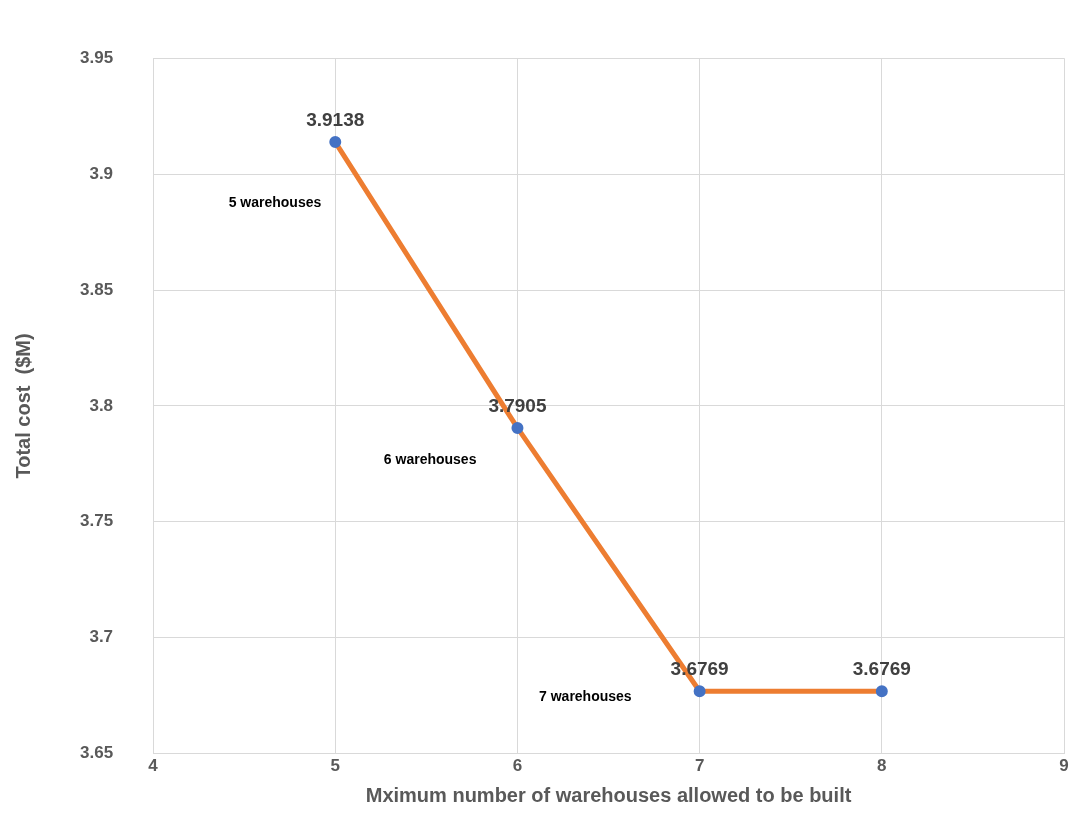 Image resolution: width=1086 pixels, height=820 pixels. I want to click on data-label: 3.9138, so click(335, 119).